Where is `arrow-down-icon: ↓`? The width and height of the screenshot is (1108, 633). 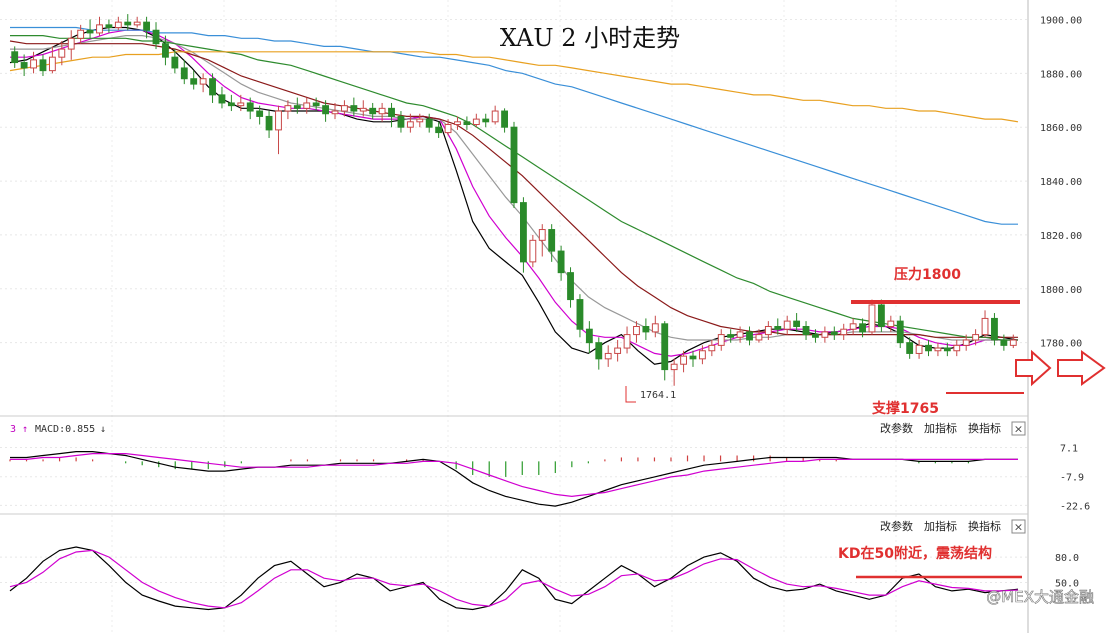 arrow-down-icon: ↓ is located at coordinates (103, 429).